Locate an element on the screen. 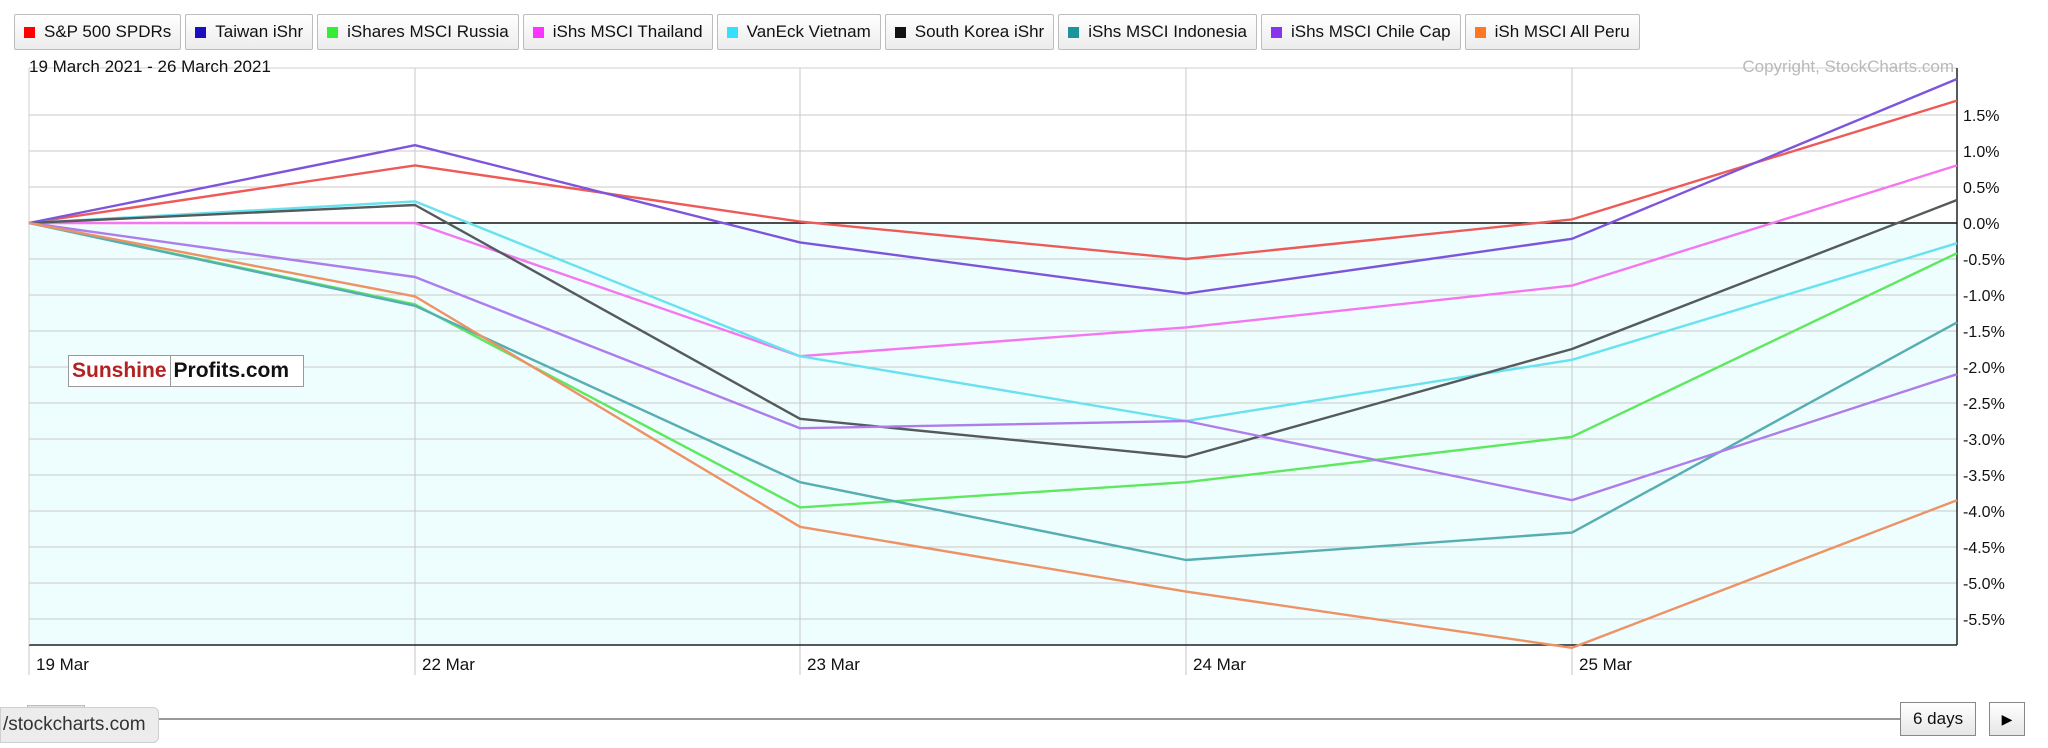  legend-label: iSh MSCI All Peru is located at coordinates (1562, 31).